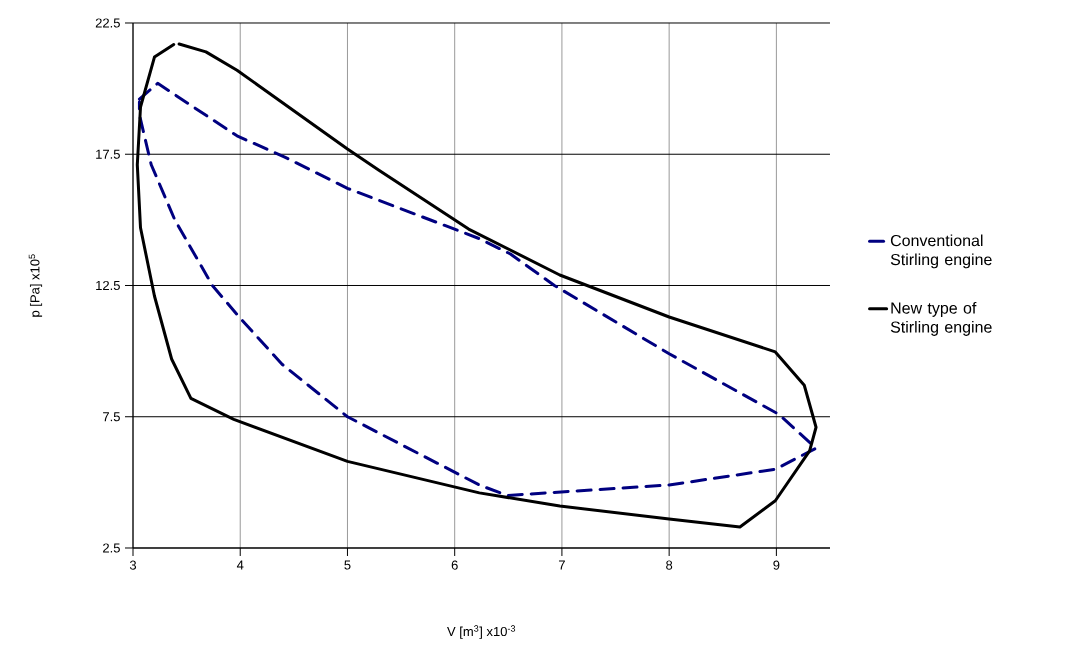  Describe the element at coordinates (481, 632) in the screenshot. I see `x-axis-title: V [m$^{3}$] x10$^{-3}$` at that location.